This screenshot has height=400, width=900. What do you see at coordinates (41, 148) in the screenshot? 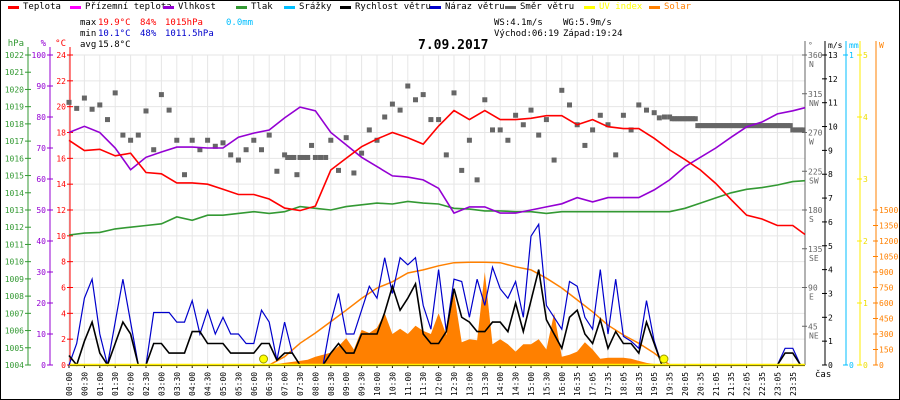
I see `humidity-tick-label: 70` at bounding box center [41, 148].